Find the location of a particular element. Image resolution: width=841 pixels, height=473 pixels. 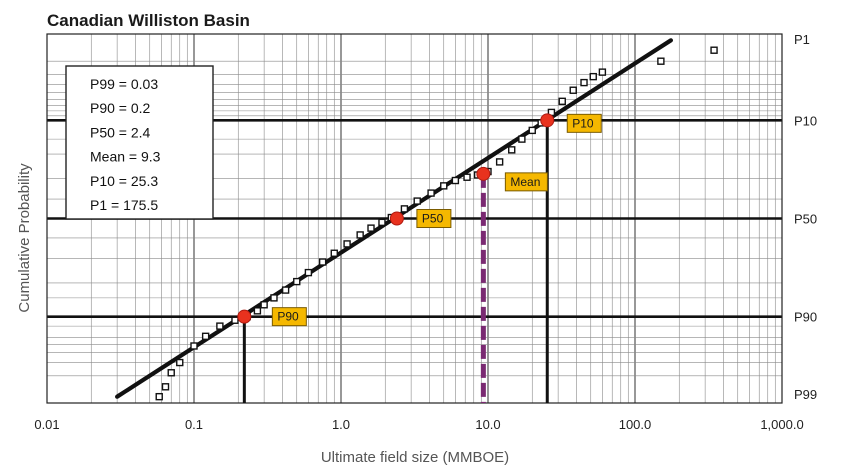

marker-p50 is located at coordinates (396, 218).